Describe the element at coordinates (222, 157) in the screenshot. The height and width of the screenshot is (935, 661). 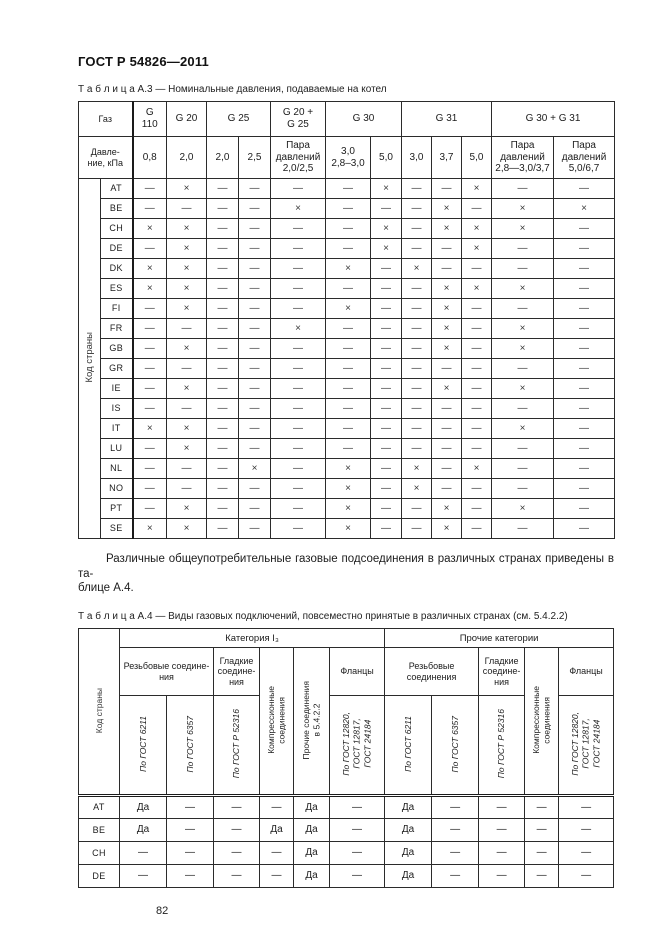
I see `pressure-cell: 2,0` at that location.